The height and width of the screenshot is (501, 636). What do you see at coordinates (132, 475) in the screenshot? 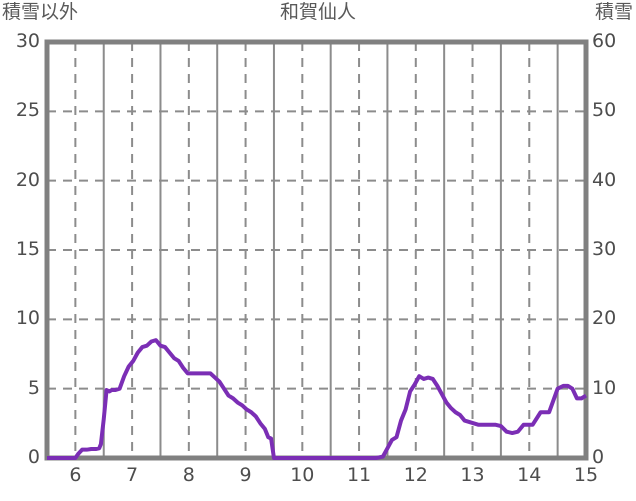
I see `x-axis-tick: 7` at bounding box center [132, 475].